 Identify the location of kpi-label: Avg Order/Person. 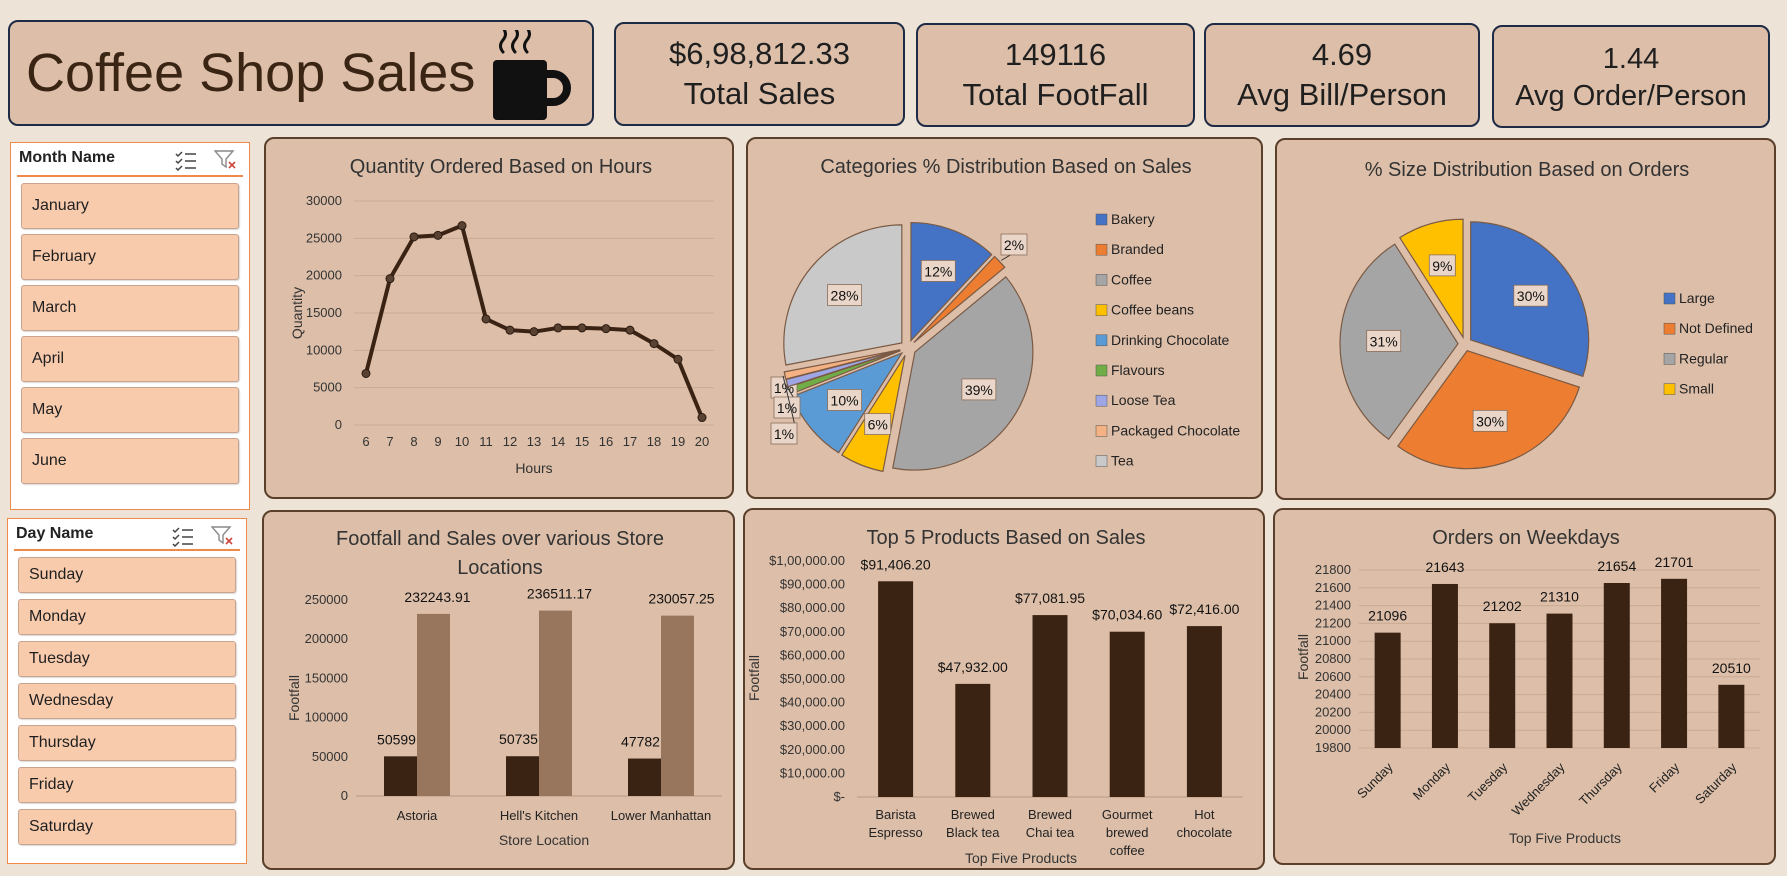
(1631, 96).